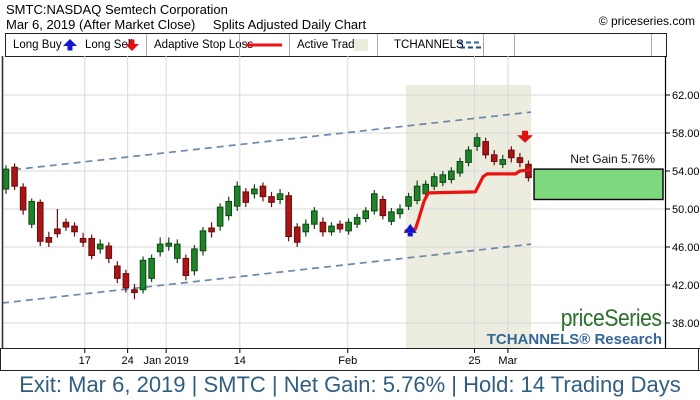 This screenshot has height=400, width=700. I want to click on x-tick-label: 17, so click(85, 361).